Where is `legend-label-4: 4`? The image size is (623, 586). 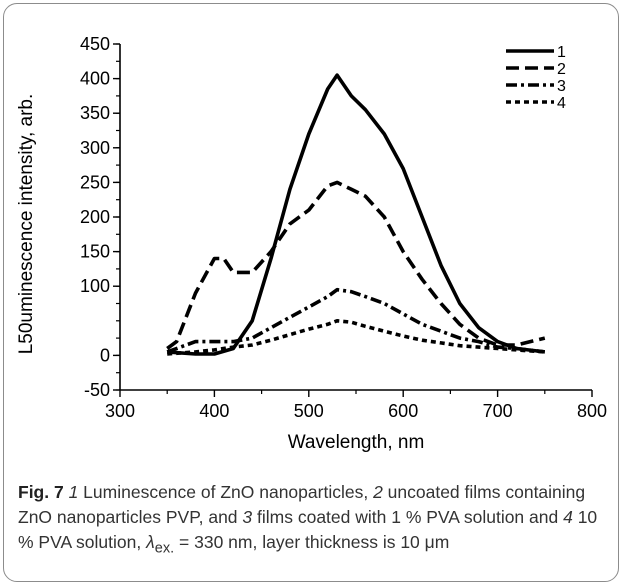
legend-label-4: 4 is located at coordinates (561, 103).